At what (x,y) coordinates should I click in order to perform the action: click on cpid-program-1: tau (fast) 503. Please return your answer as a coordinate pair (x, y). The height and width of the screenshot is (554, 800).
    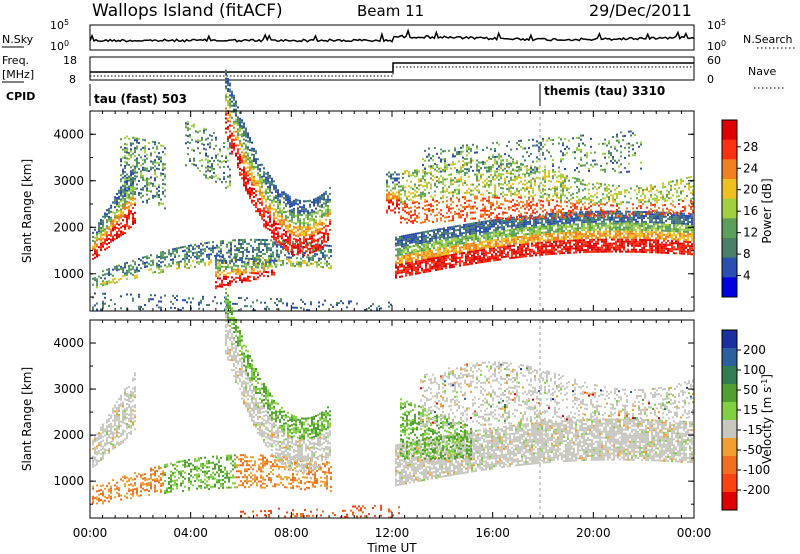
    Looking at the image, I should click on (140, 99).